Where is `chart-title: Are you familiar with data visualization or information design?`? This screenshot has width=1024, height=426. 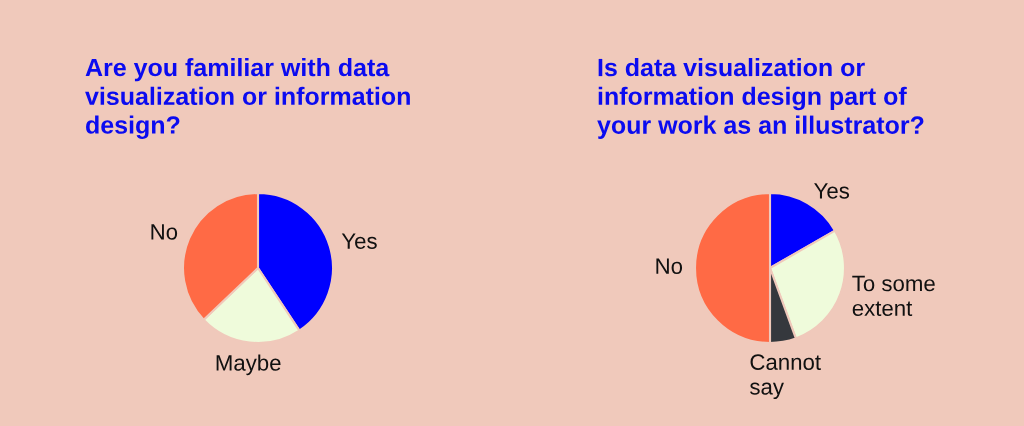
chart-title: Are you familiar with data visualization or information design? is located at coordinates (247, 98).